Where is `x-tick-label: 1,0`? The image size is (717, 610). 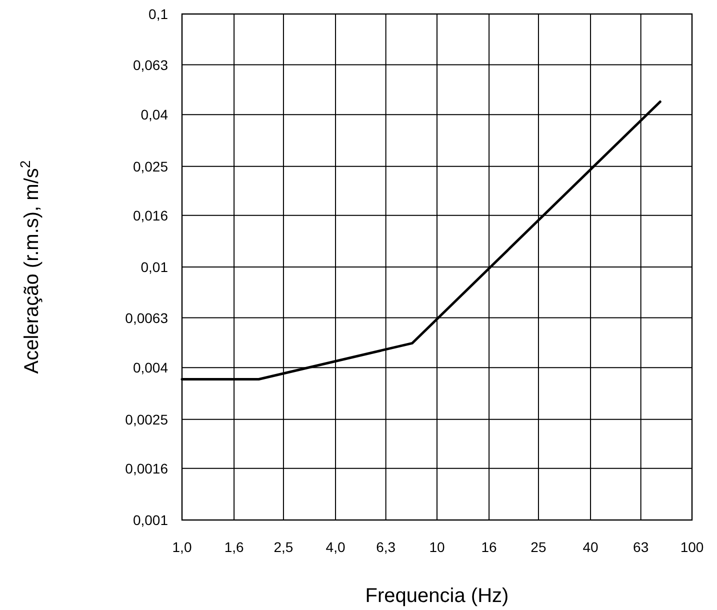 x-tick-label: 1,0 is located at coordinates (182, 547).